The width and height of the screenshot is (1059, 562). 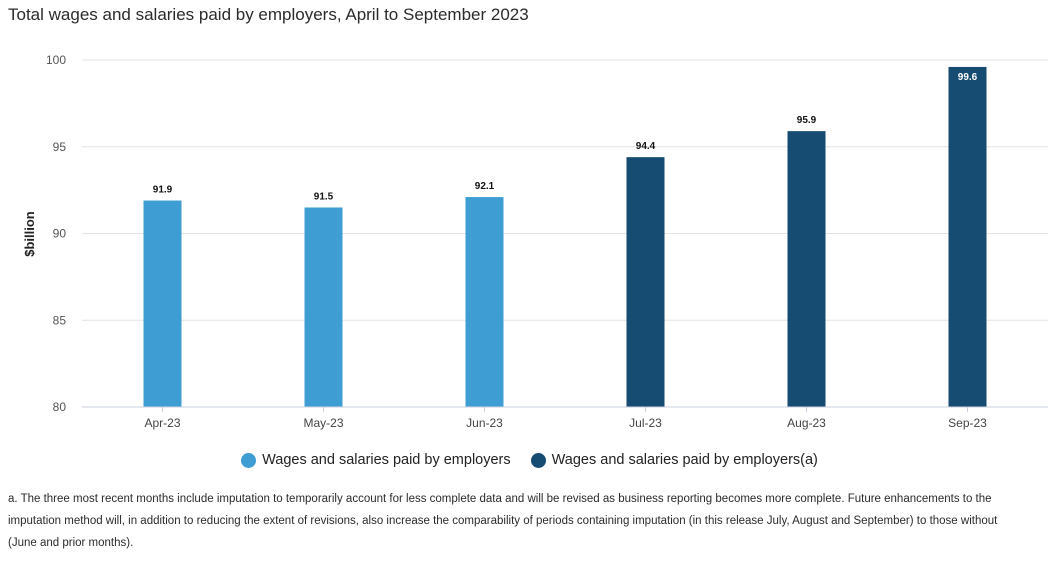 I want to click on y-tick-label: 95, so click(x=60, y=147).